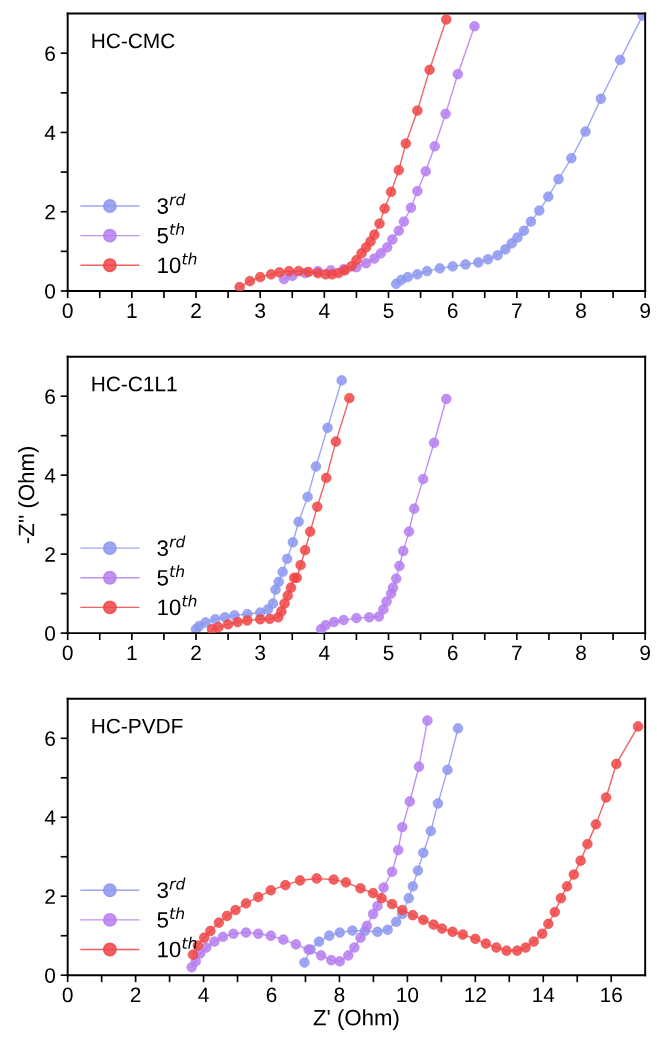 The image size is (657, 1043). Describe the element at coordinates (356, 1019) in the screenshot. I see `x-axis-title: Z' (Ohm)` at that location.